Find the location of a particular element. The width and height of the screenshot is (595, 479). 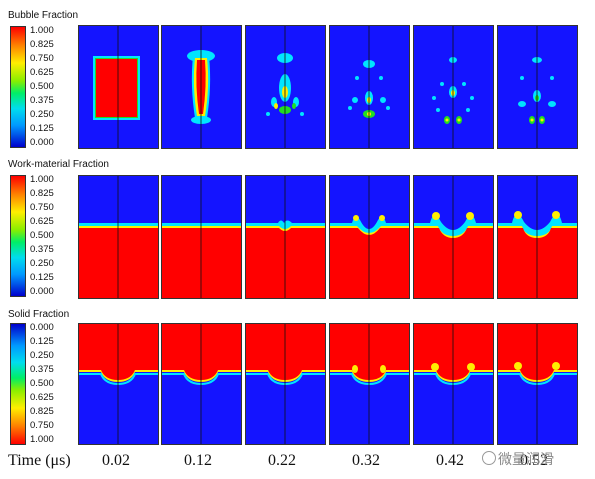

time-label: 0.42 is located at coordinates (450, 460).